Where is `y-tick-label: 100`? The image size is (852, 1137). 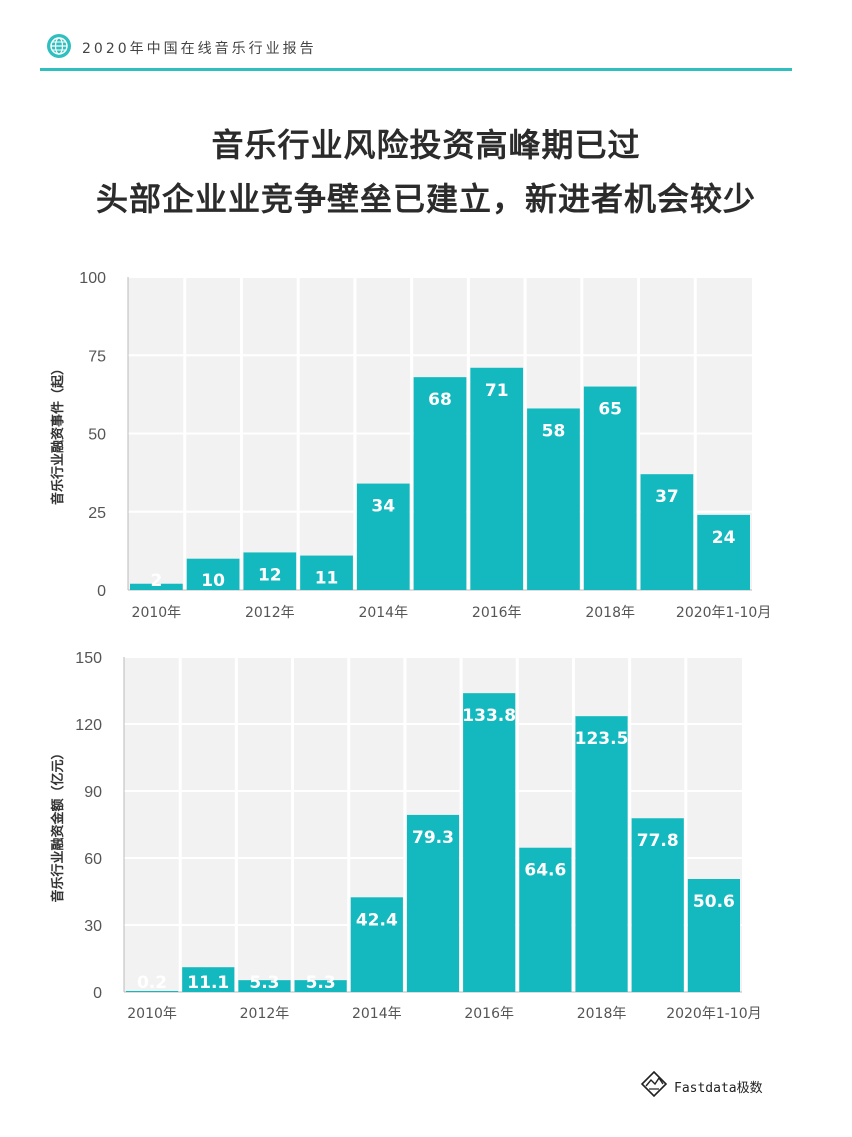
y-tick-label: 100 is located at coordinates (92, 278).